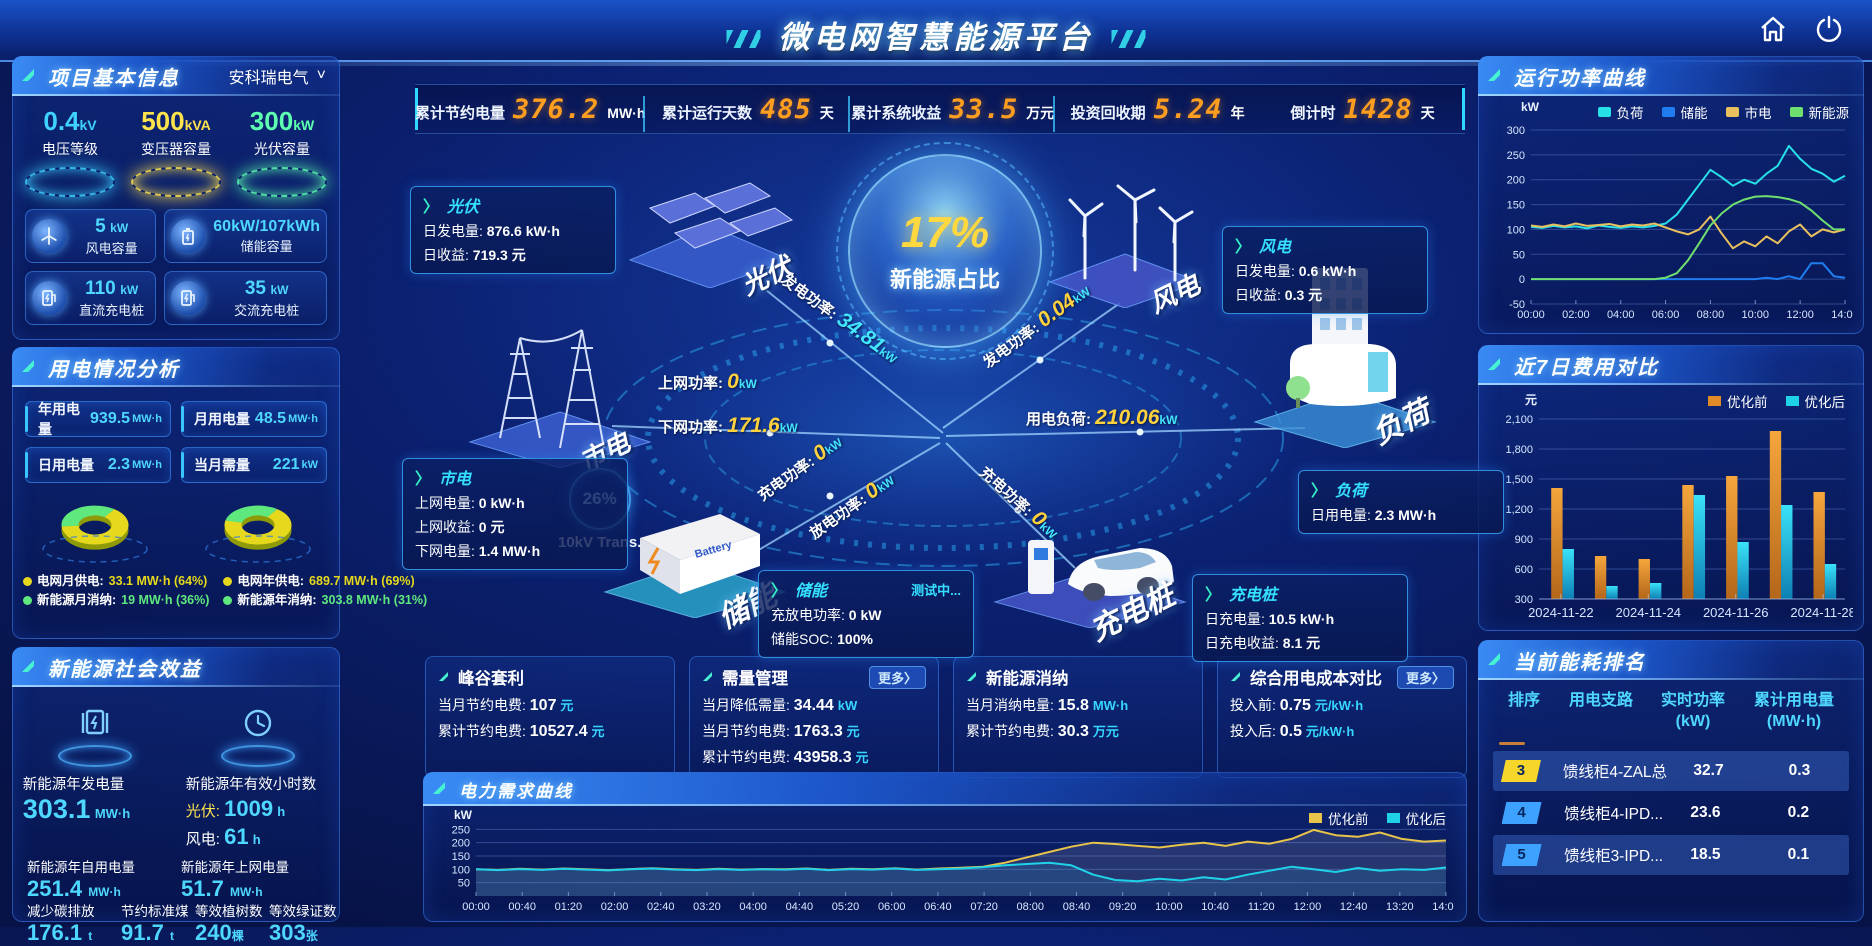 The image size is (1872, 946). Describe the element at coordinates (321, 75) in the screenshot. I see `chevron-down-icon: ˅` at that location.